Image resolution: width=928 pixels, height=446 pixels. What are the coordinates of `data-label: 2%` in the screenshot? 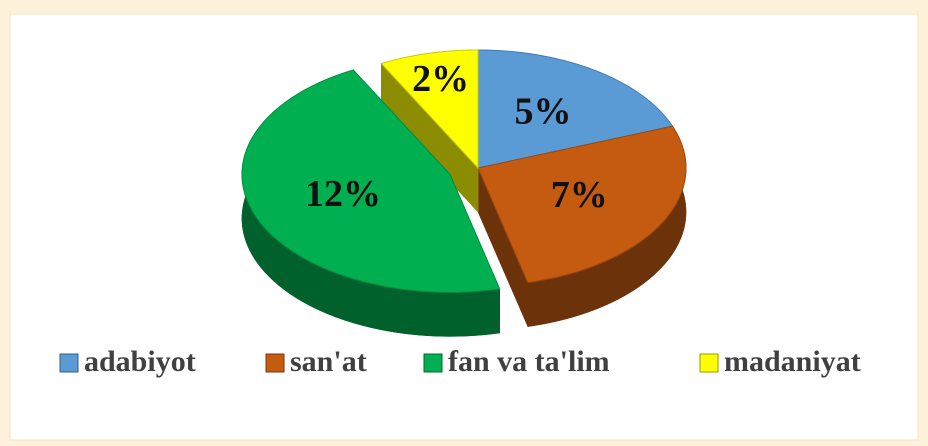 It's located at (440, 79).